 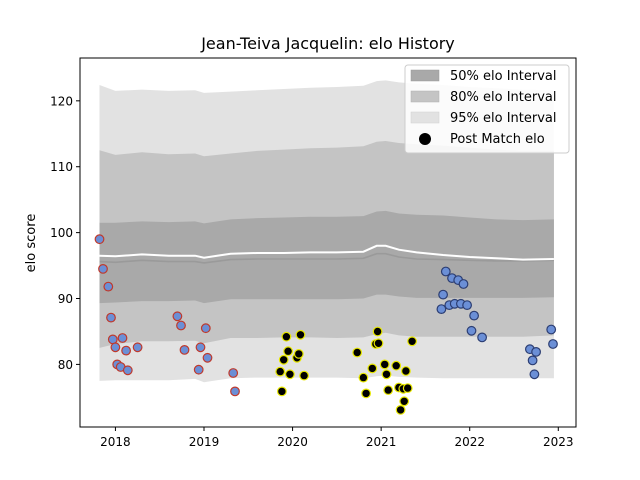 I want to click on band-50-interval, so click(x=326, y=257).